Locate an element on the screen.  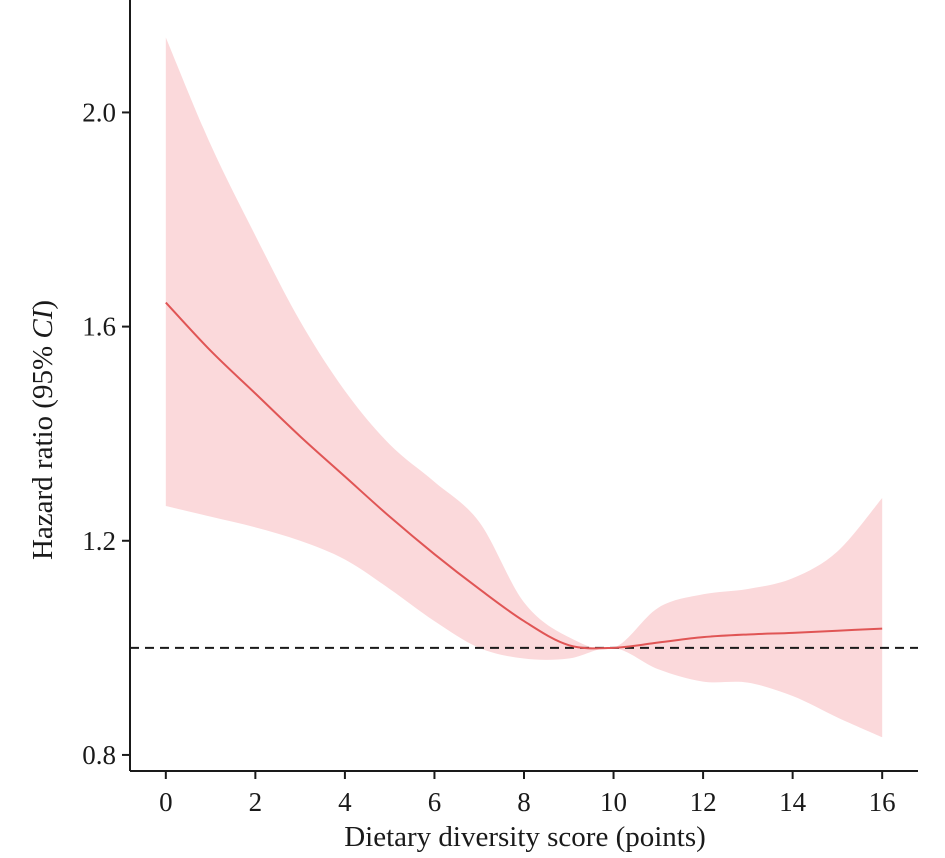
y-axis-title-suffix: ) is located at coordinates (43, 305).